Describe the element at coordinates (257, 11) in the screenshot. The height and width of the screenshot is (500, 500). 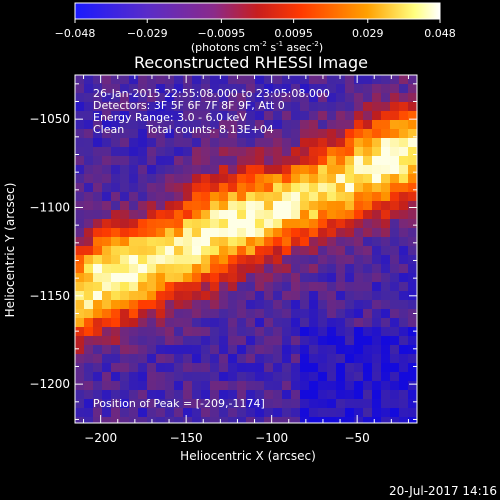
I see `colorbar` at that location.